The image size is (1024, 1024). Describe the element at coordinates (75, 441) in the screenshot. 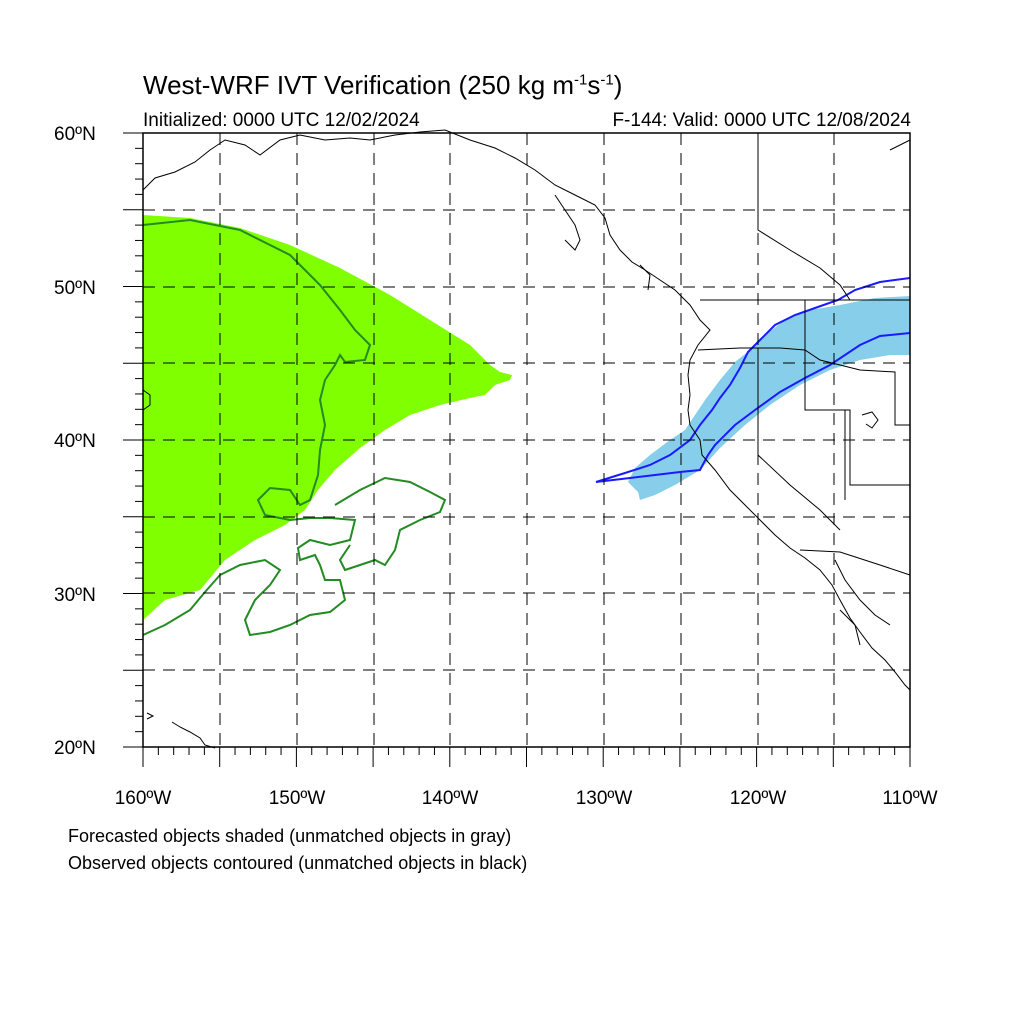

I see `lat-label-40: 40ºN` at that location.